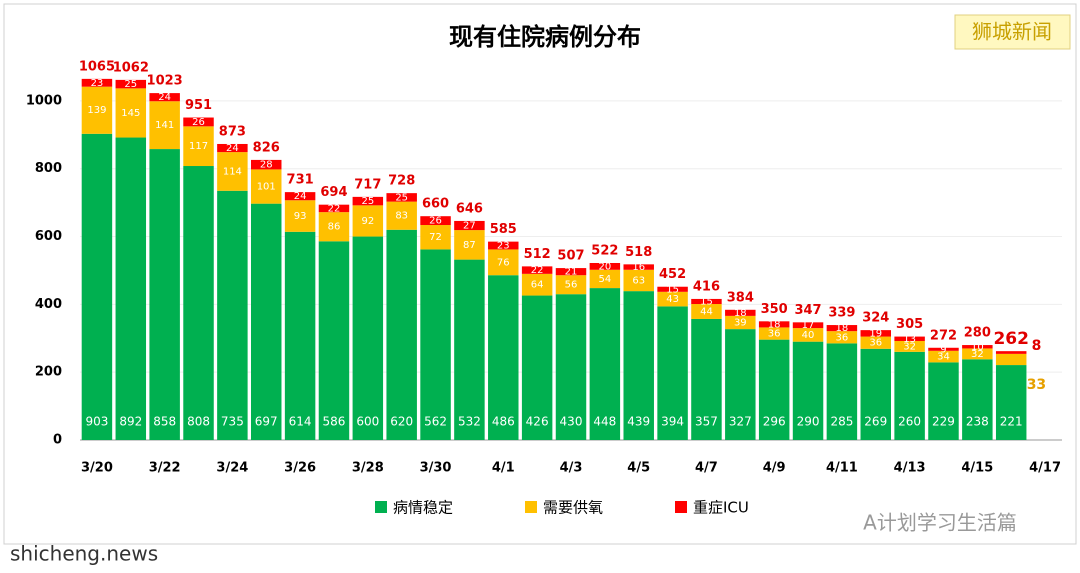  I want to click on data-label: 892, so click(130, 422).